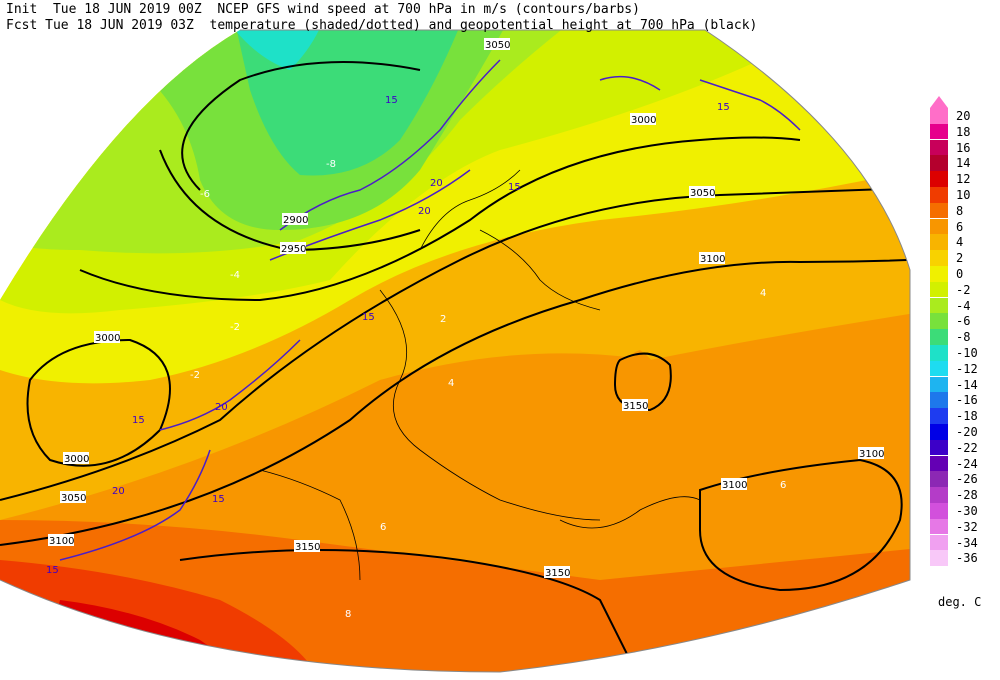  What do you see at coordinates (963, 195) in the screenshot?
I see `colorbar-label: 10` at bounding box center [963, 195].